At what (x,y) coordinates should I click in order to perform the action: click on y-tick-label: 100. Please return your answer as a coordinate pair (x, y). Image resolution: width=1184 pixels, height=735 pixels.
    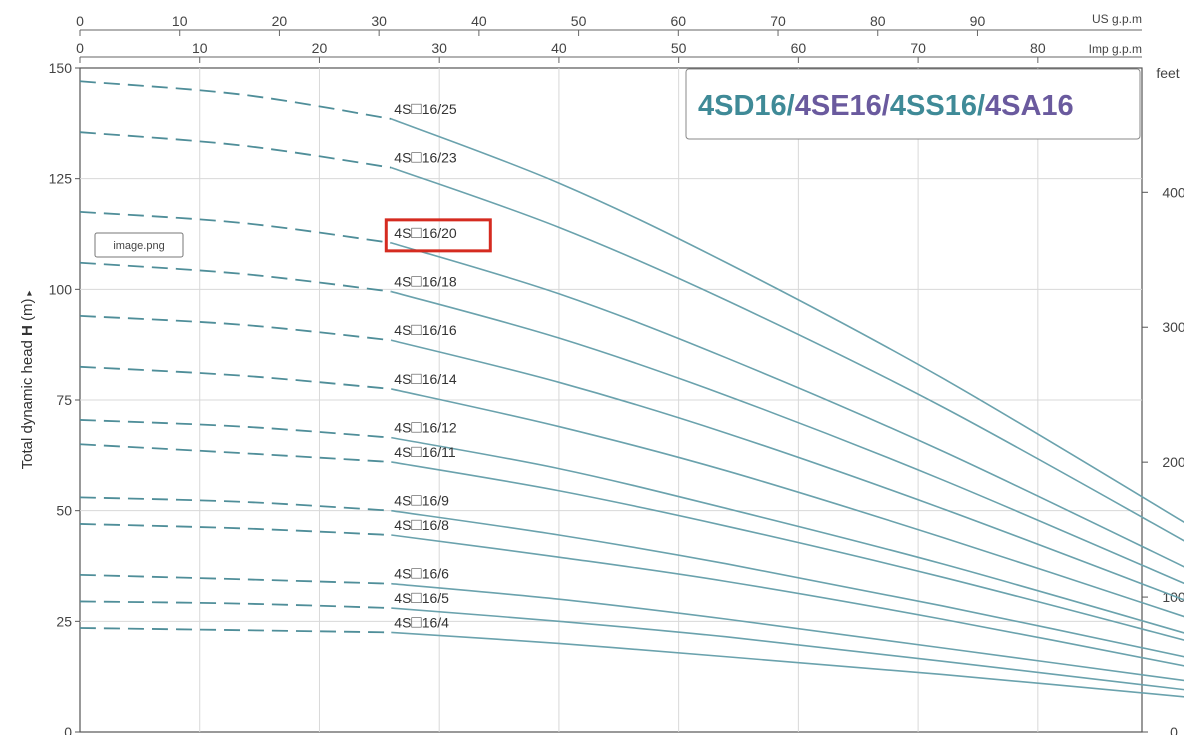
    Looking at the image, I should click on (61, 289).